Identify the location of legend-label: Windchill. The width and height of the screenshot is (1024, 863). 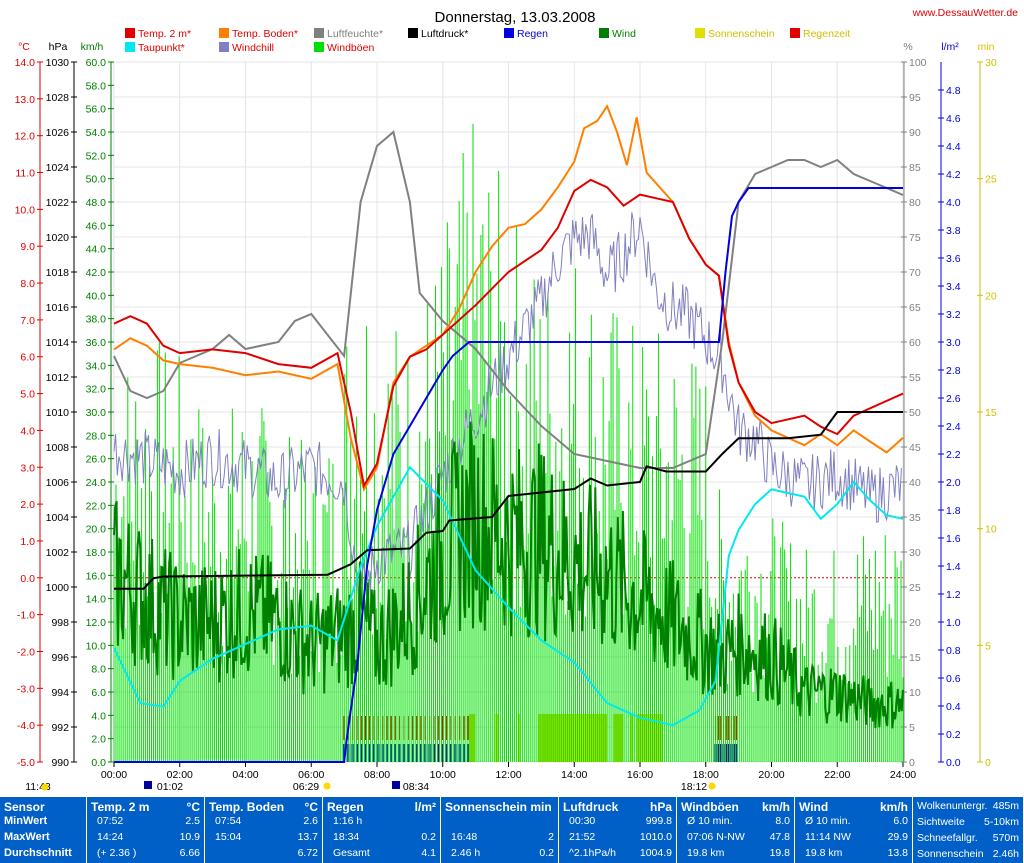
(253, 48).